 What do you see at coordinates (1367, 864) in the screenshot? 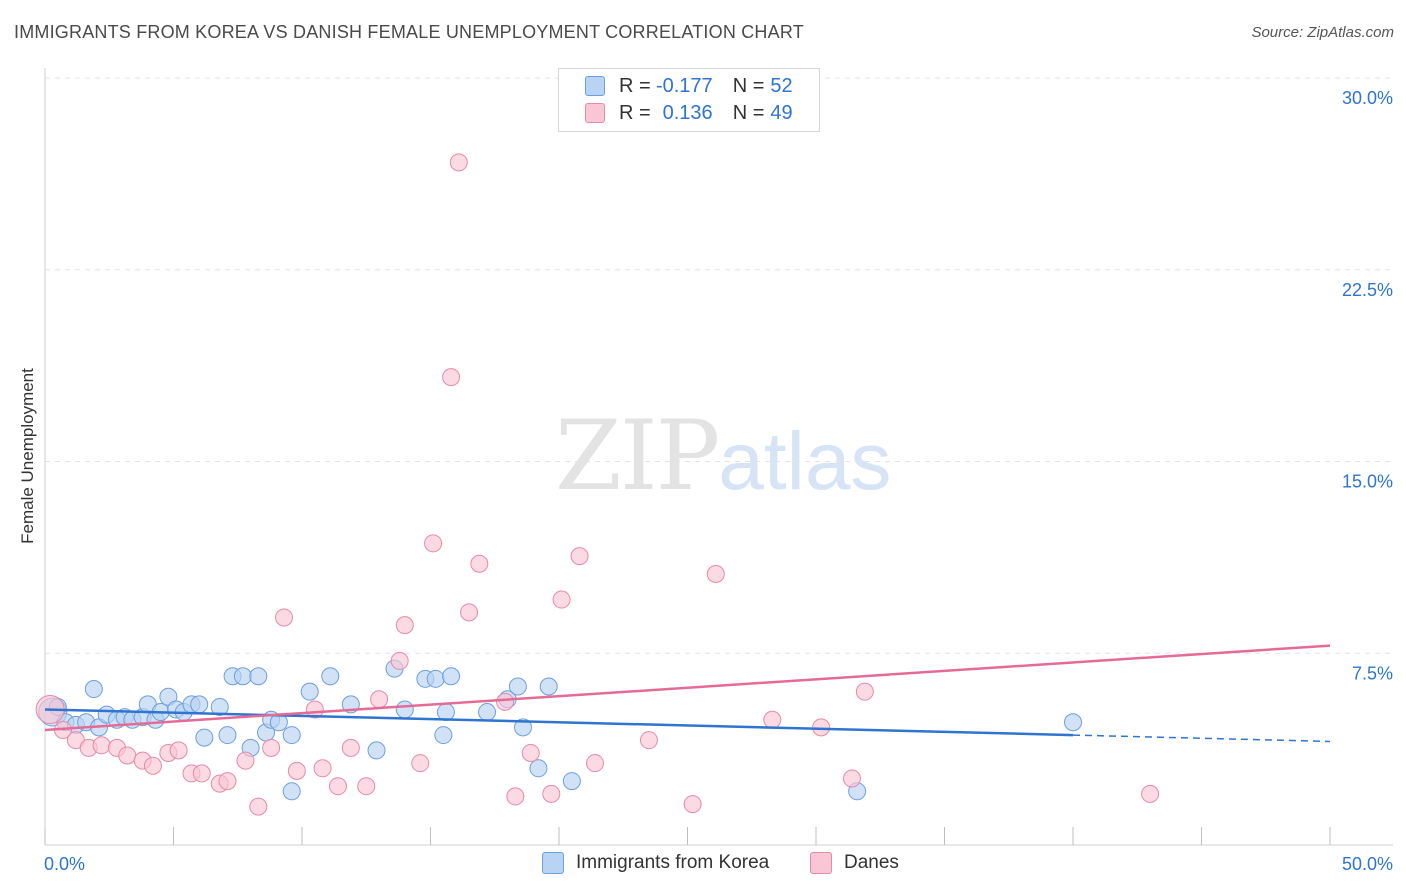
I see `x-tick-label: 50.0%` at bounding box center [1367, 864].